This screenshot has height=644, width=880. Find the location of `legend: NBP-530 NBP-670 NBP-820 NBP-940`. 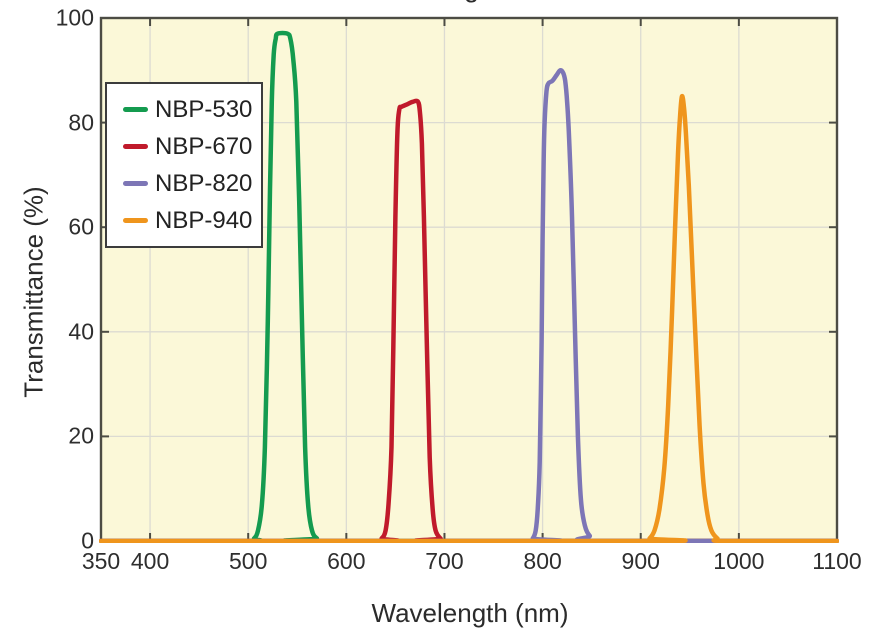

legend: NBP-530 NBP-670 NBP-820 NBP-940 is located at coordinates (184, 165).